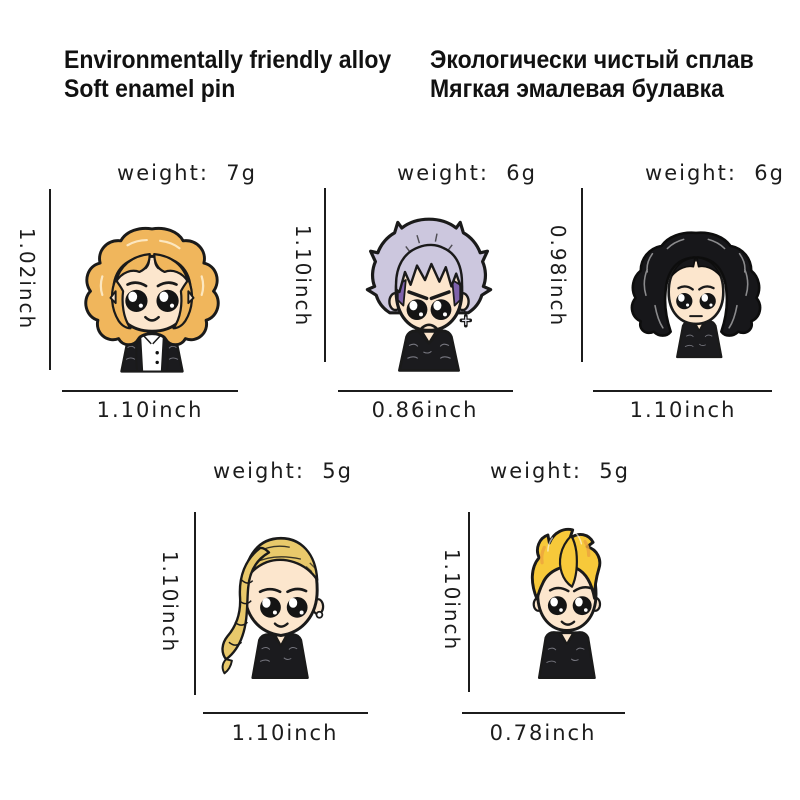 The height and width of the screenshot is (800, 800). I want to click on height-label: 0.98inch, so click(558, 276).